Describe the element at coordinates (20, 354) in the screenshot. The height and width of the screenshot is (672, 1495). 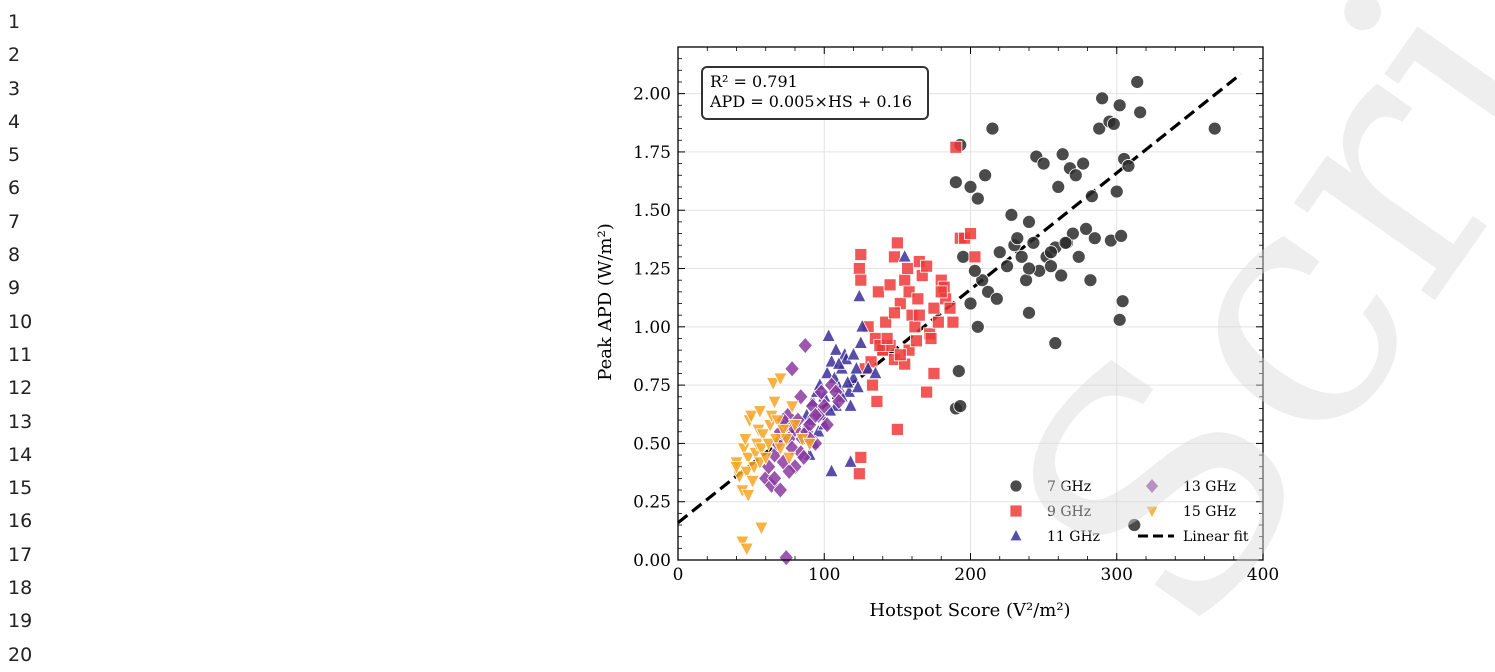
I see `line-number: 11` at that location.